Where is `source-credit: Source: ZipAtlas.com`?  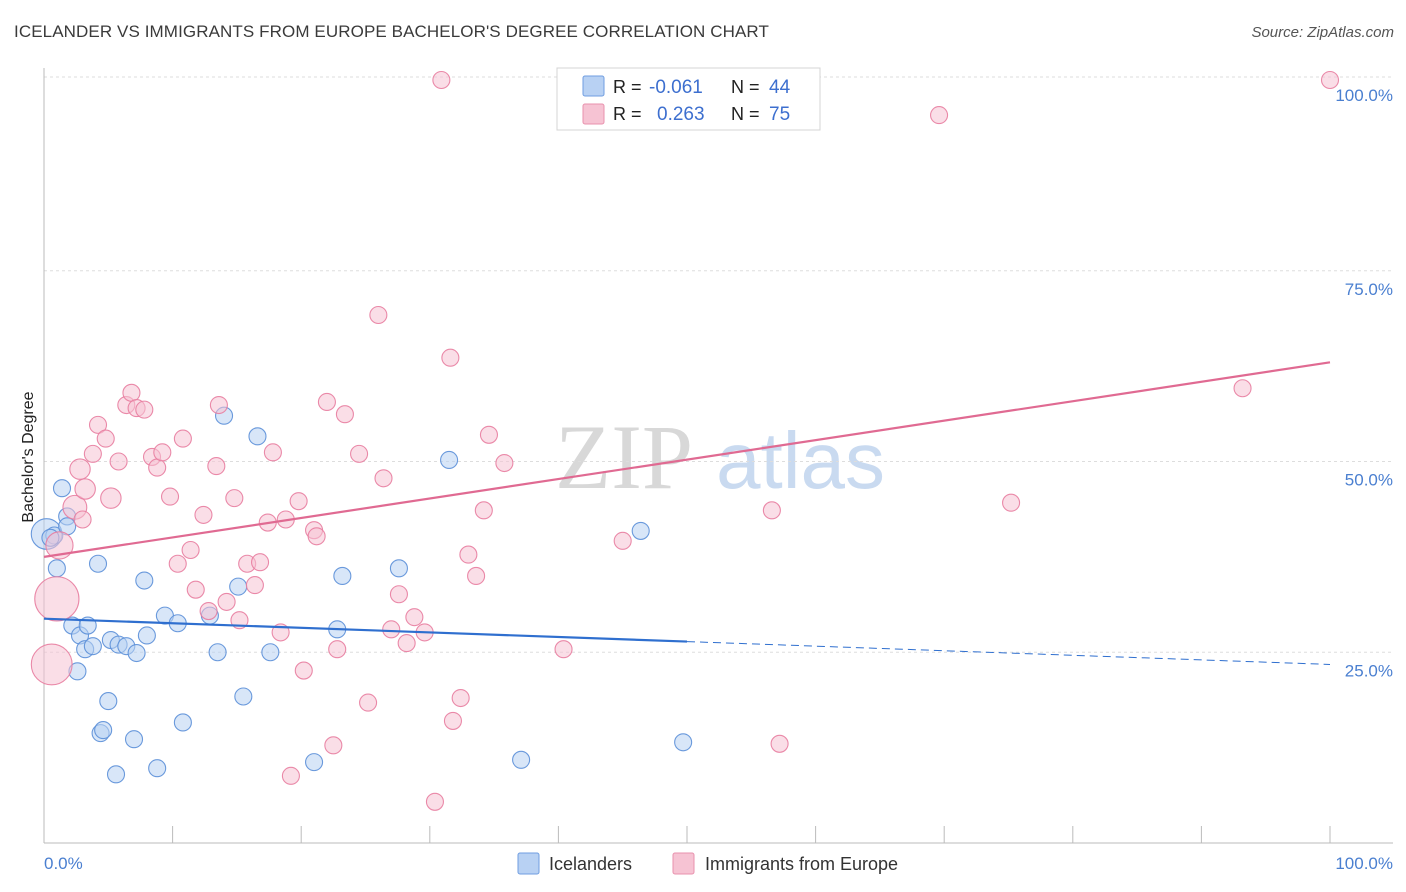
source-credit: Source: ZipAtlas.com is located at coordinates (1322, 32).